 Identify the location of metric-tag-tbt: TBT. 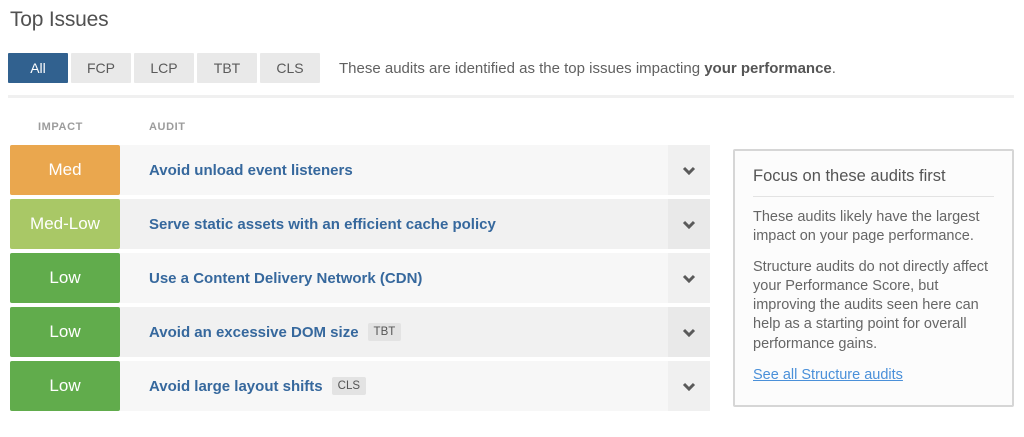
(384, 332).